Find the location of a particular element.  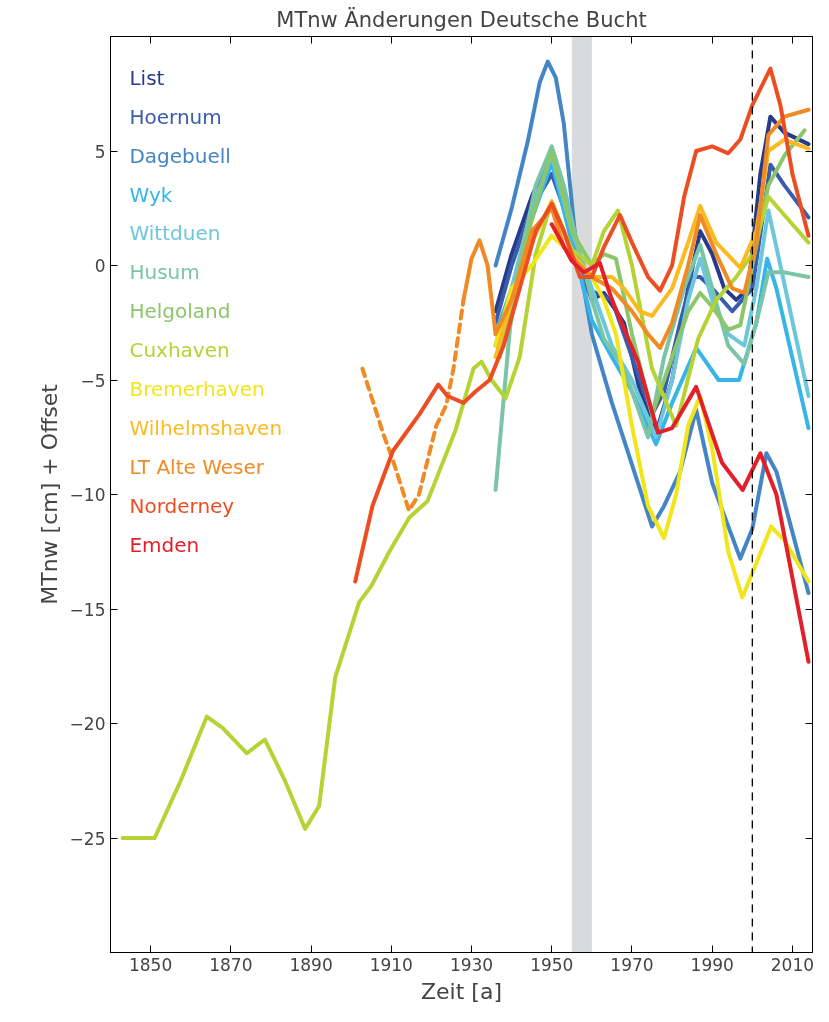

text: Bremerhaven is located at coordinates (197, 389).